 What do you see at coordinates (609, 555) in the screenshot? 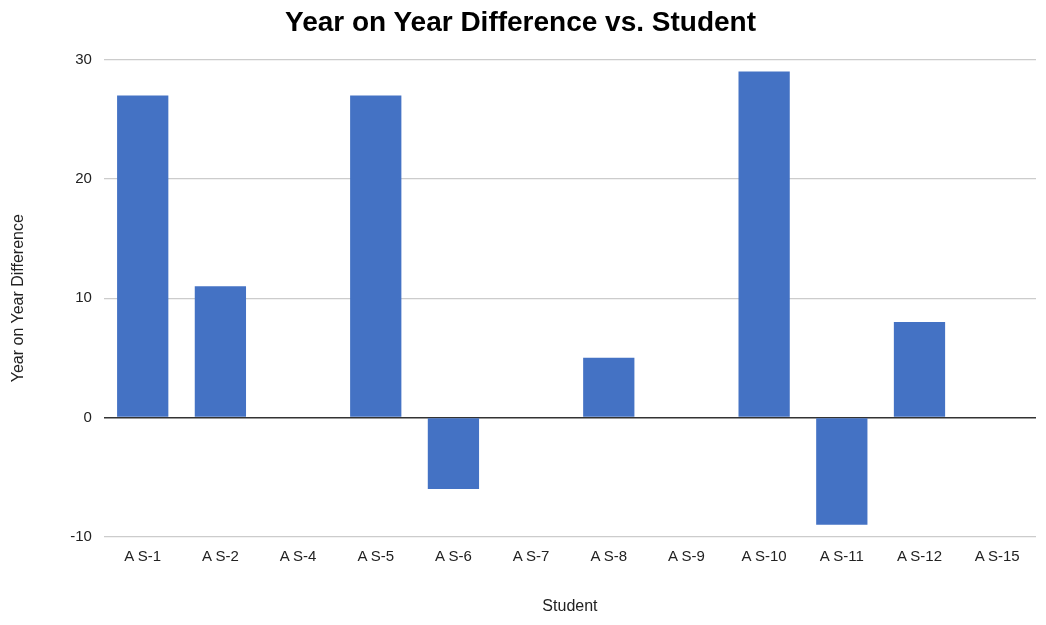
I see `x-tick-label: A S-8` at bounding box center [609, 555].